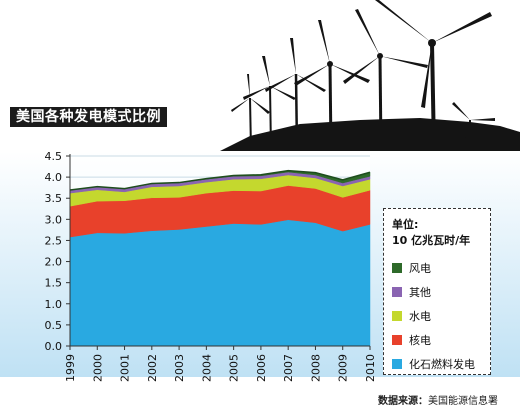 The image size is (520, 411). Describe the element at coordinates (88, 117) in the screenshot. I see `chart-title: 美国各种发电模式比例` at that location.